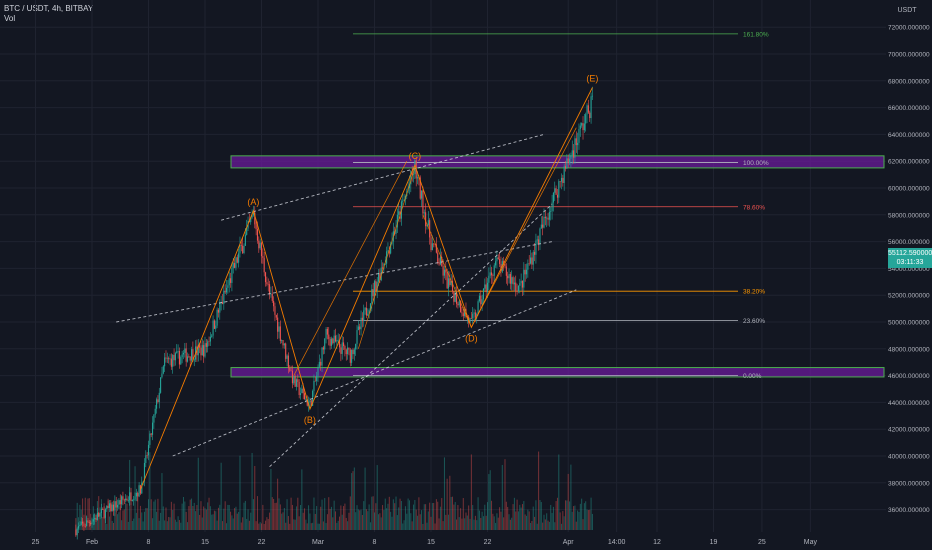  I want to click on symbol-title: BTC / USDT, 4h, BITBAY, so click(49, 8).